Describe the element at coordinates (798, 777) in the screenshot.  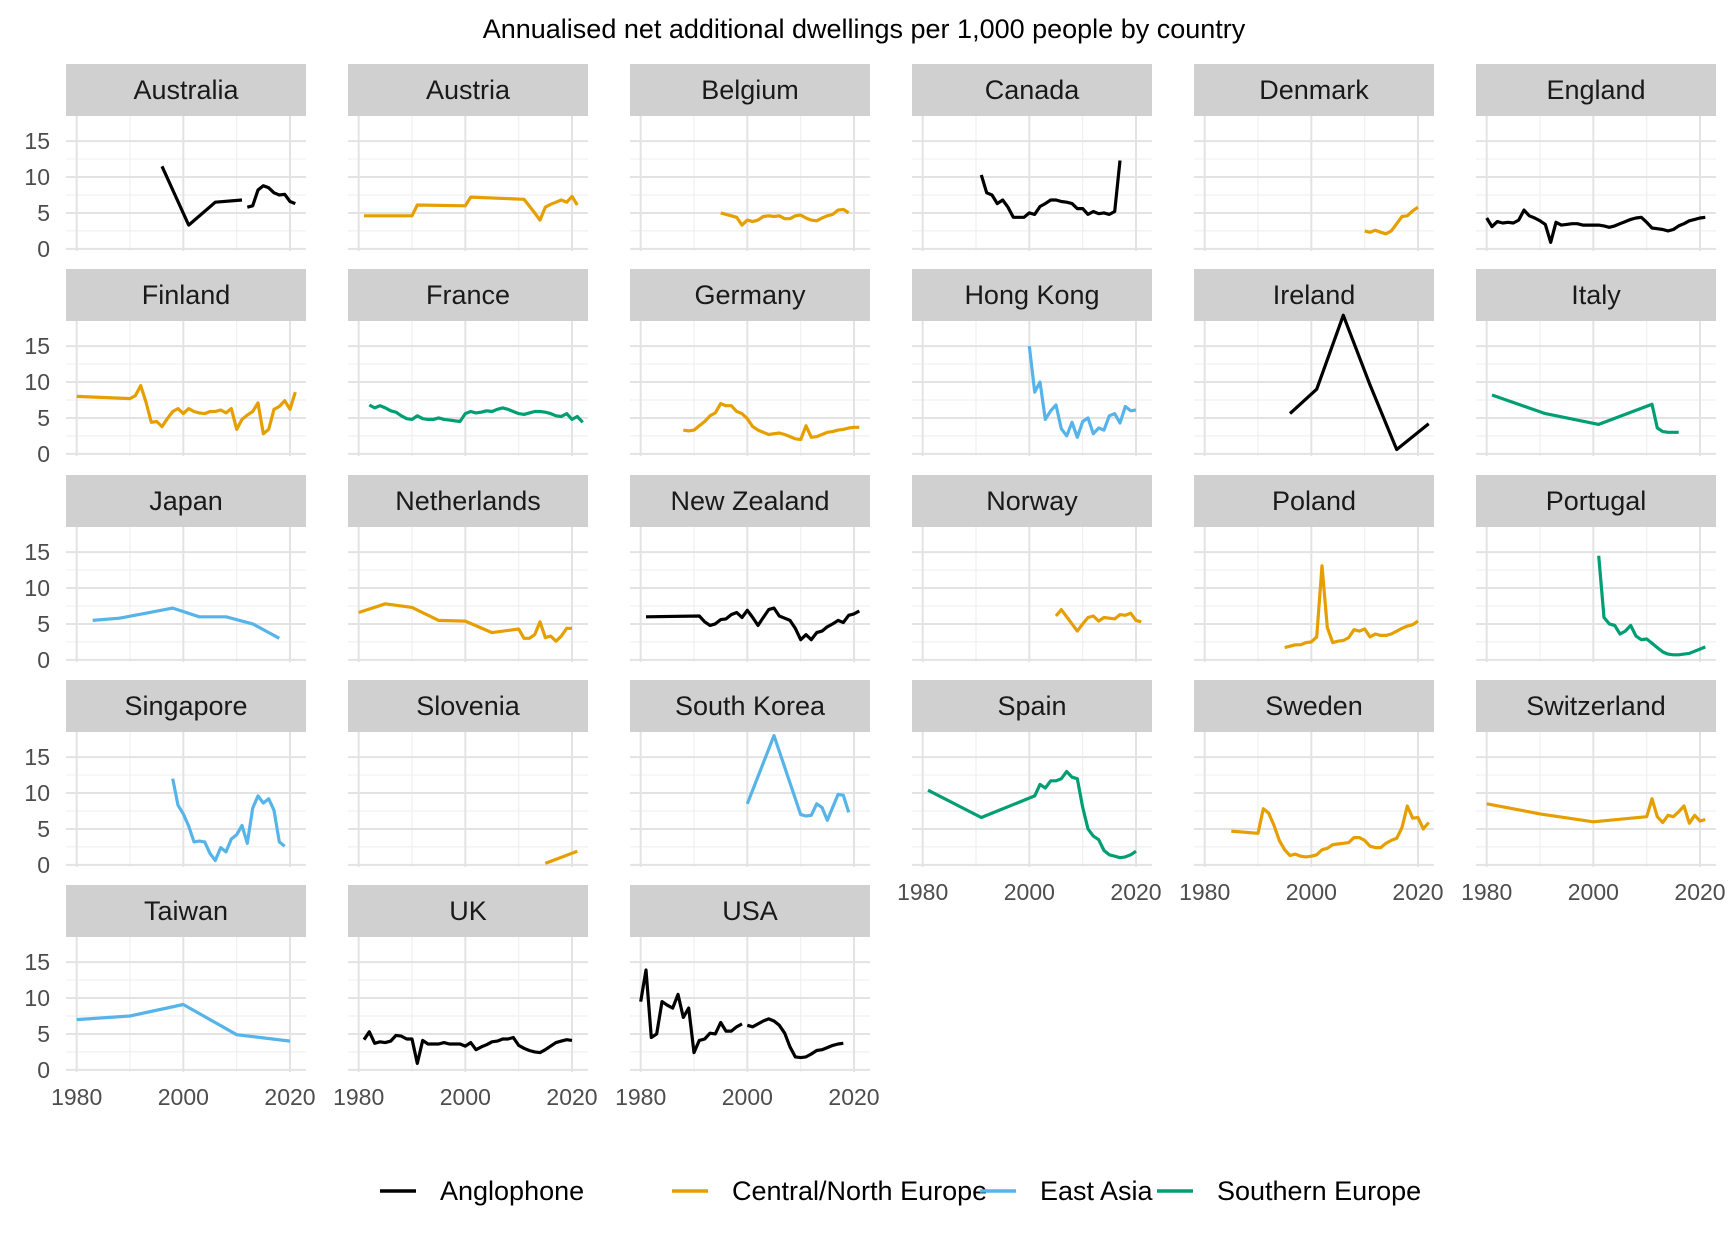
I see `series-line-south-korea` at that location.